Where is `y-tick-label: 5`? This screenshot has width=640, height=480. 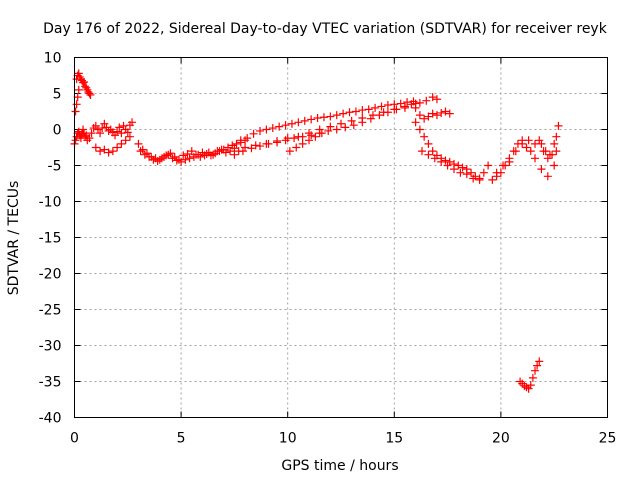
y-tick-label: 5 is located at coordinates (57, 95).